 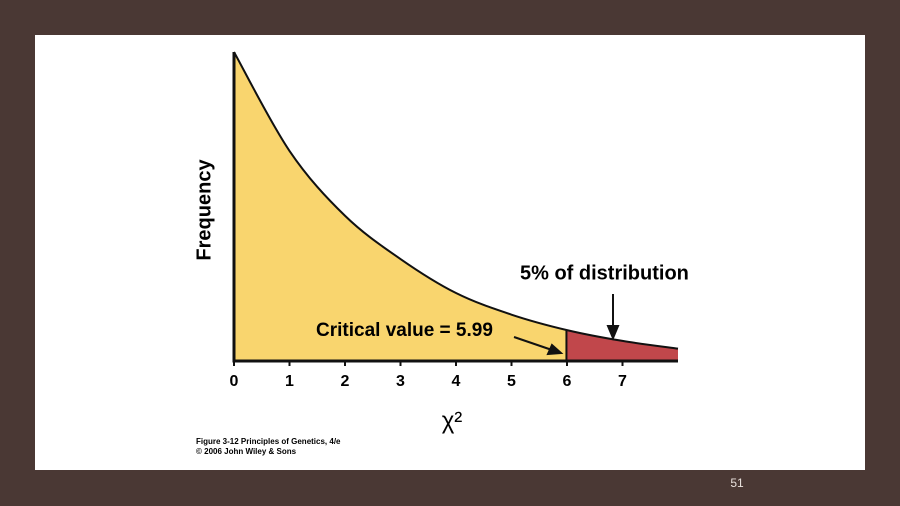 I want to click on x-tick-label: 5, so click(x=511, y=381).